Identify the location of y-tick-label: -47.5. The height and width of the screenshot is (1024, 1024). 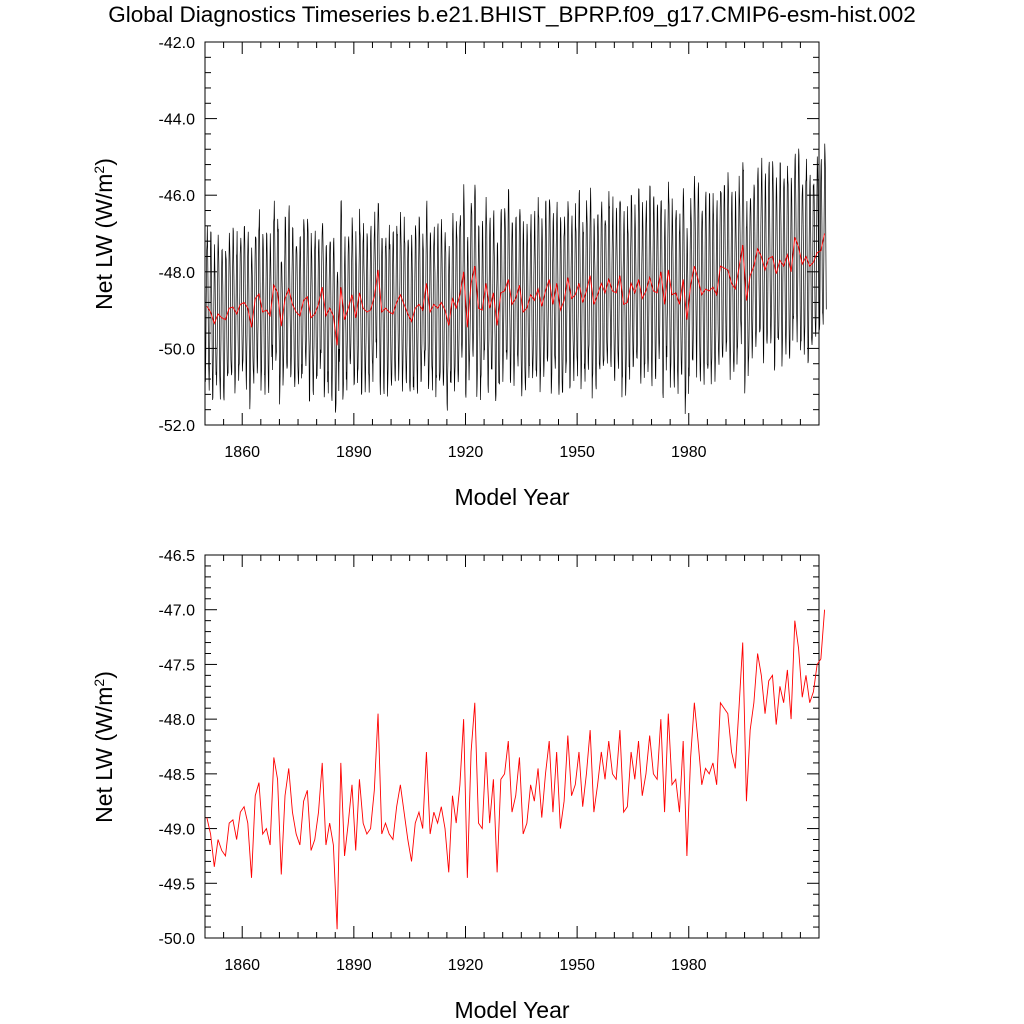
(177, 665).